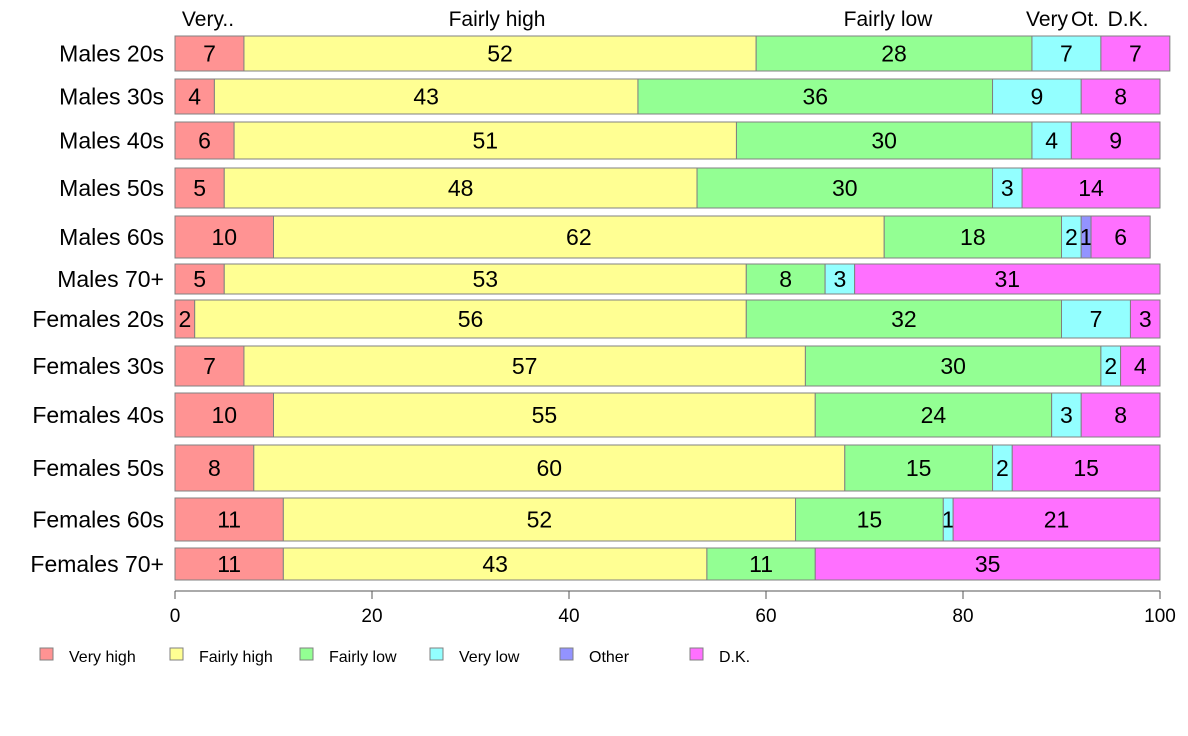 The width and height of the screenshot is (1188, 736). What do you see at coordinates (1140, 366) in the screenshot?
I see `data-label-d-k: 4` at bounding box center [1140, 366].